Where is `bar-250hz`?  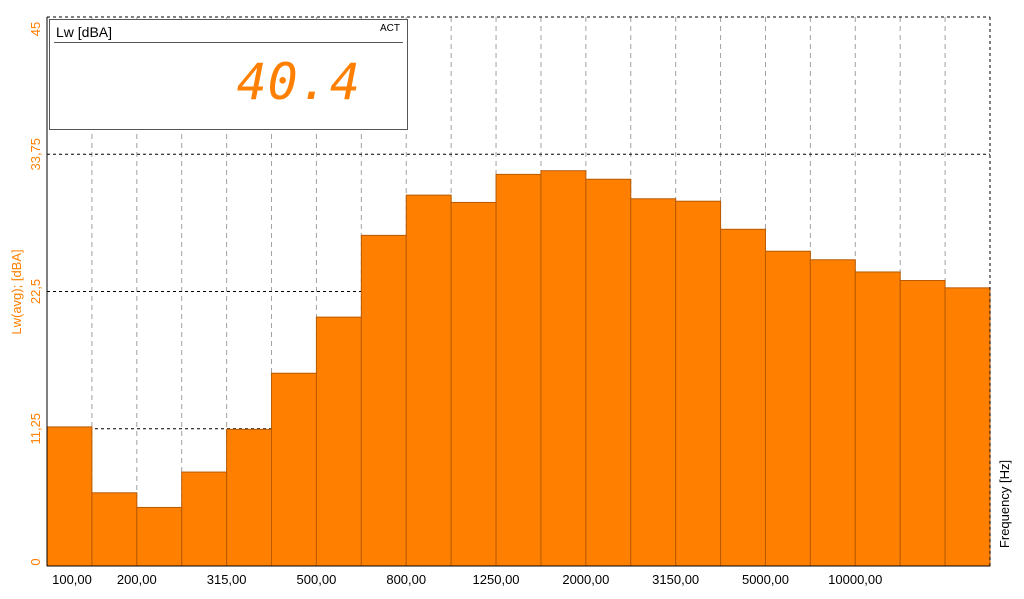
bar-250hz is located at coordinates (249, 497).